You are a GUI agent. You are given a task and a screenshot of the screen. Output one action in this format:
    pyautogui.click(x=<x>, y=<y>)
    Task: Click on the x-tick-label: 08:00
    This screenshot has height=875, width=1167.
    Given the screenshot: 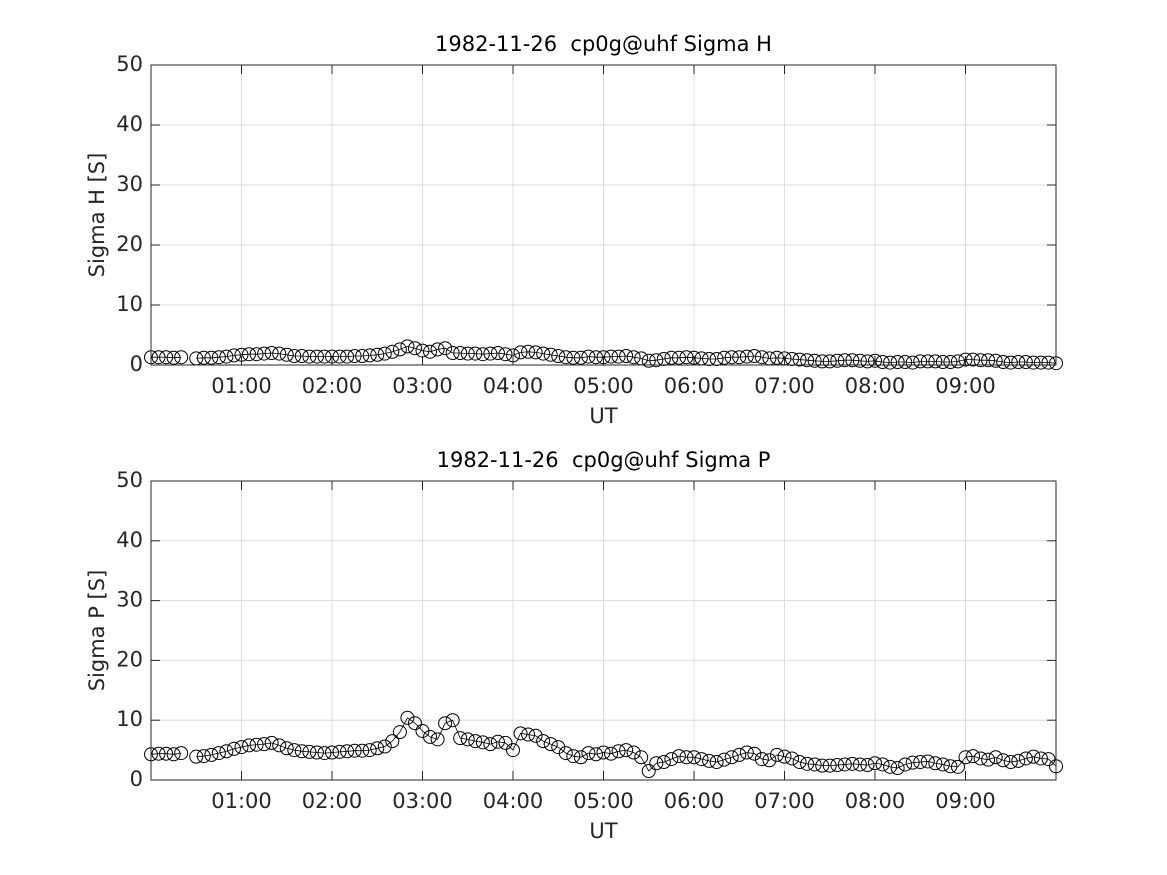 What is the action you would take?
    pyautogui.click(x=875, y=801)
    